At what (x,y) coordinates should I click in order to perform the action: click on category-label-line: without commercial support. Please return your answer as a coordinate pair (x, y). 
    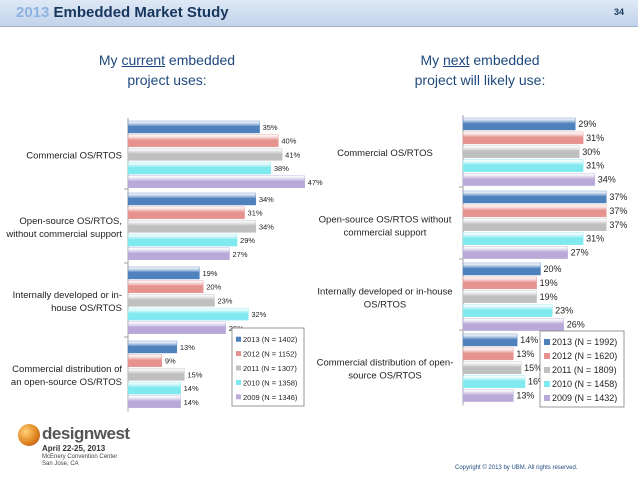
    Looking at the image, I should click on (63, 234).